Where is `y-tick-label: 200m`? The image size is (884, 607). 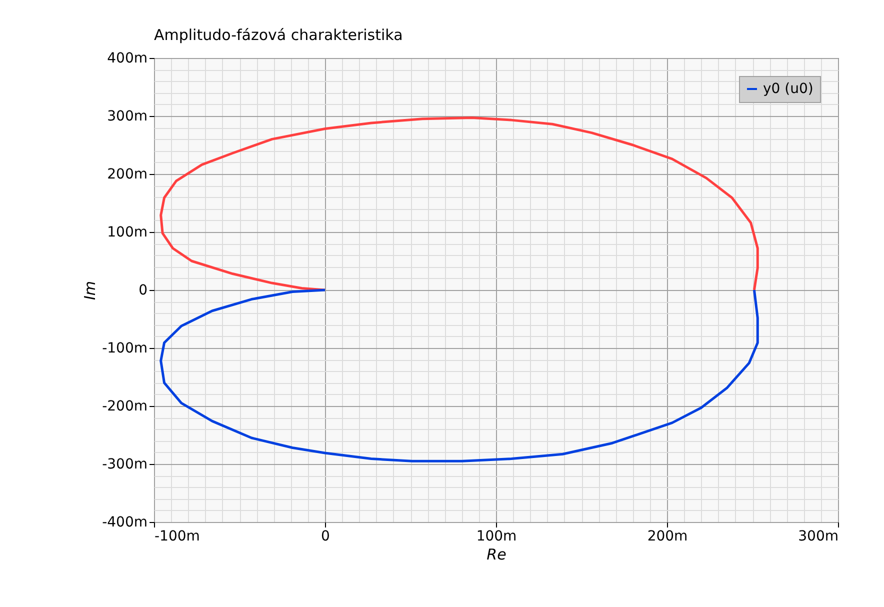 y-tick-label: 200m is located at coordinates (127, 174).